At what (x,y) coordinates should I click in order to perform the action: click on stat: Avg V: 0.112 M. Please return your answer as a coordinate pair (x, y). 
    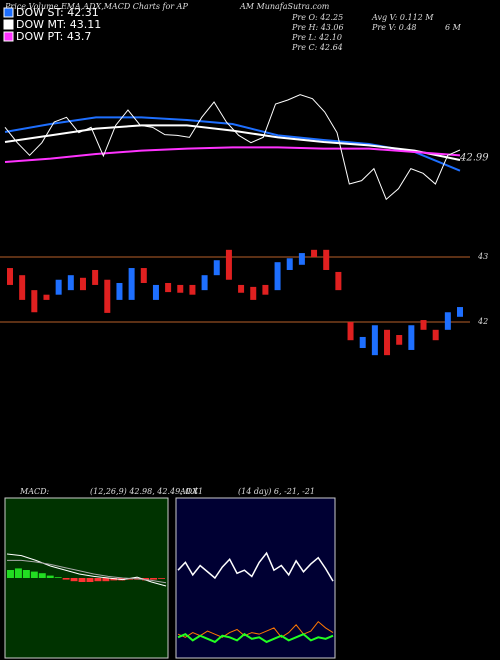
    Looking at the image, I should click on (402, 17).